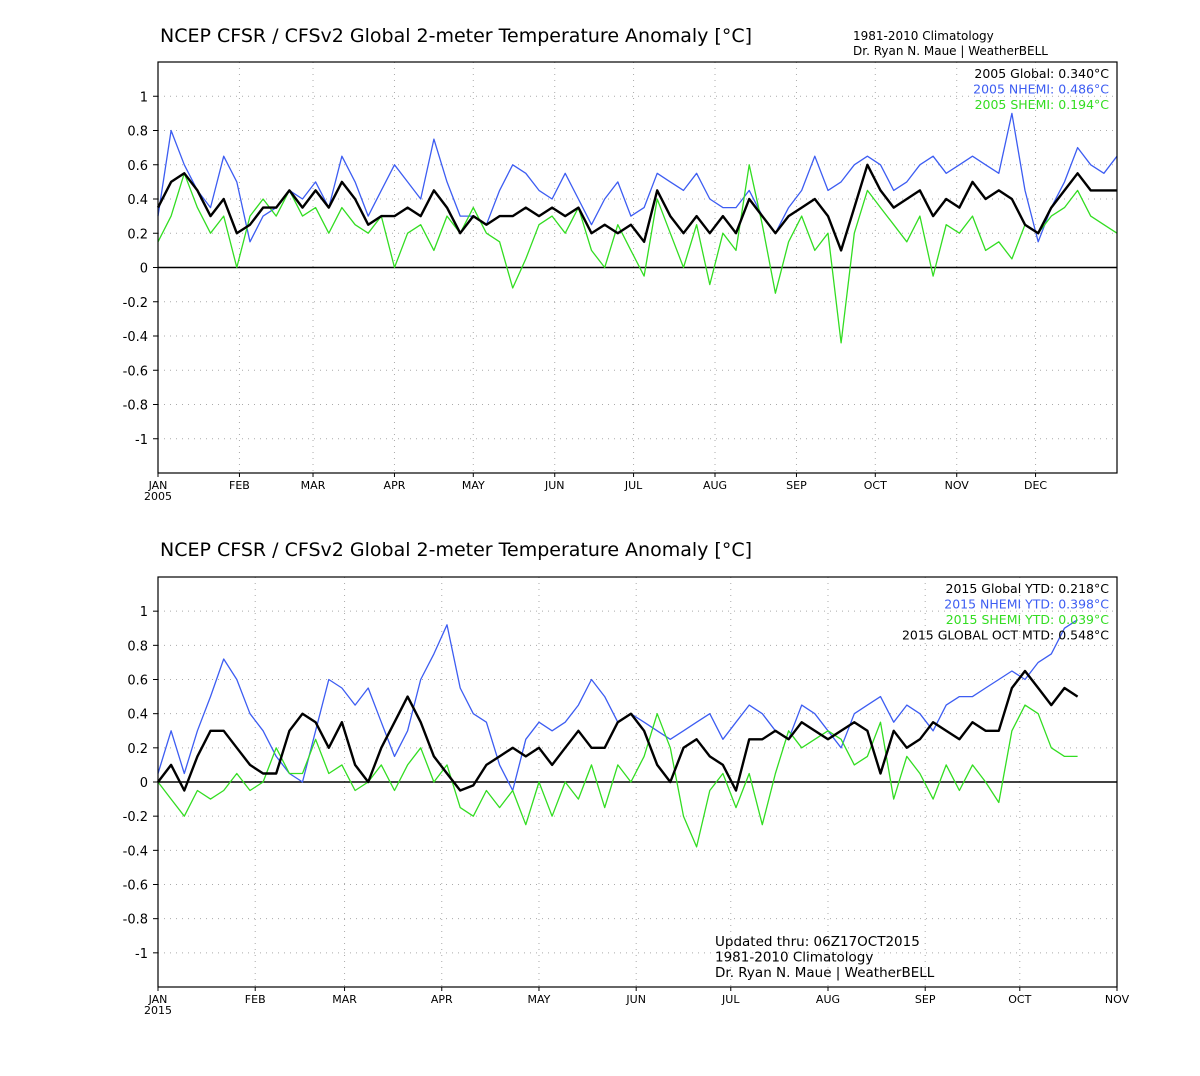 The image size is (1200, 1076). What do you see at coordinates (158, 496) in the screenshot?
I see `year-label: 2005` at bounding box center [158, 496].